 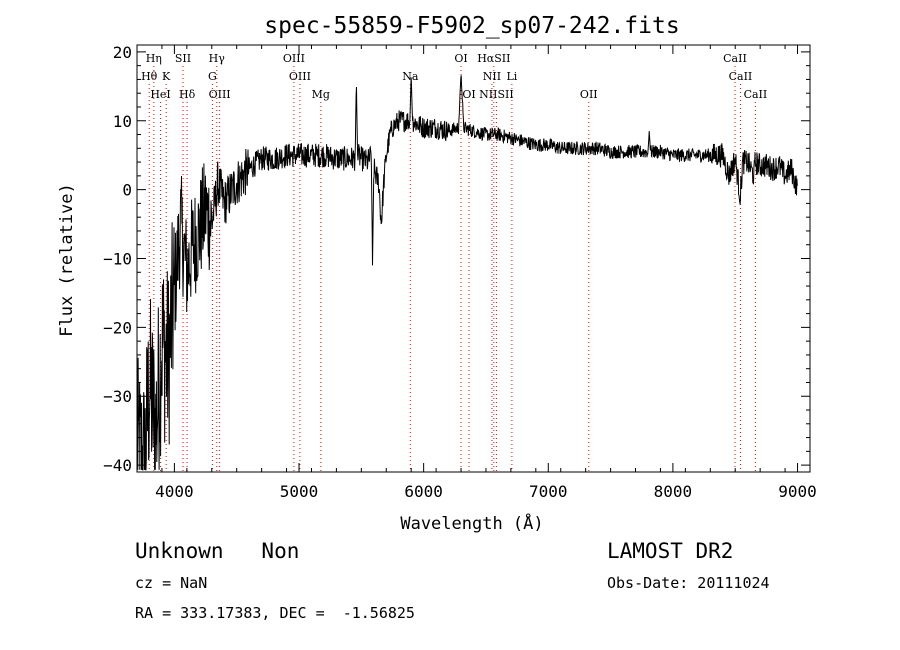 I want to click on line-label: HeI, so click(x=160, y=94).